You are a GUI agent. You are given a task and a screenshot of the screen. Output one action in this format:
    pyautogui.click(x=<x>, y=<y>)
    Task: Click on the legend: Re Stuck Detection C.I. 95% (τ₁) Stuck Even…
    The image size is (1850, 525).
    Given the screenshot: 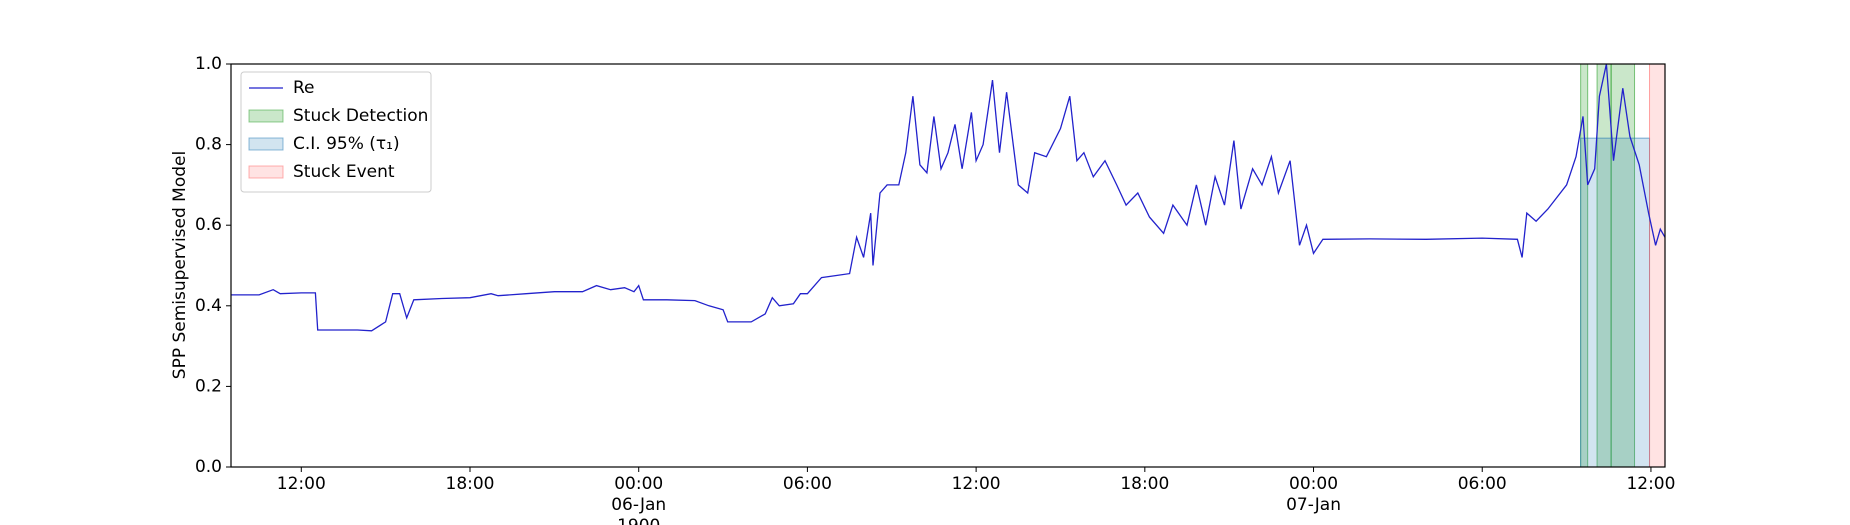 What is the action you would take?
    pyautogui.click(x=336, y=132)
    